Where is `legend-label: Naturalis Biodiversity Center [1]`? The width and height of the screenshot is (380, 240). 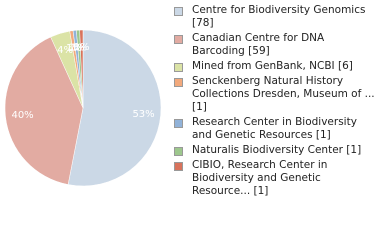 legend-label: Naturalis Biodiversity Center [1] is located at coordinates (277, 150).